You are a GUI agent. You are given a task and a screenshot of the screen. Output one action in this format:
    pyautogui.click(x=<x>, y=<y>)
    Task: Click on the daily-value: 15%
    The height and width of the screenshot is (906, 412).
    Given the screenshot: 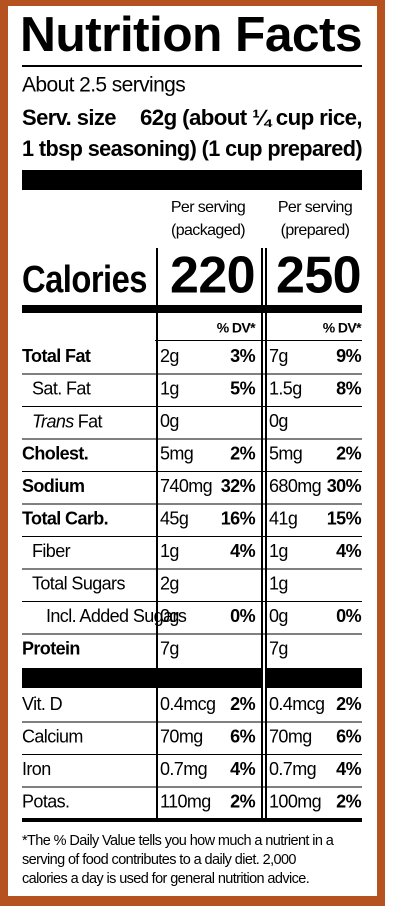 What is the action you would take?
    pyautogui.click(x=344, y=519)
    